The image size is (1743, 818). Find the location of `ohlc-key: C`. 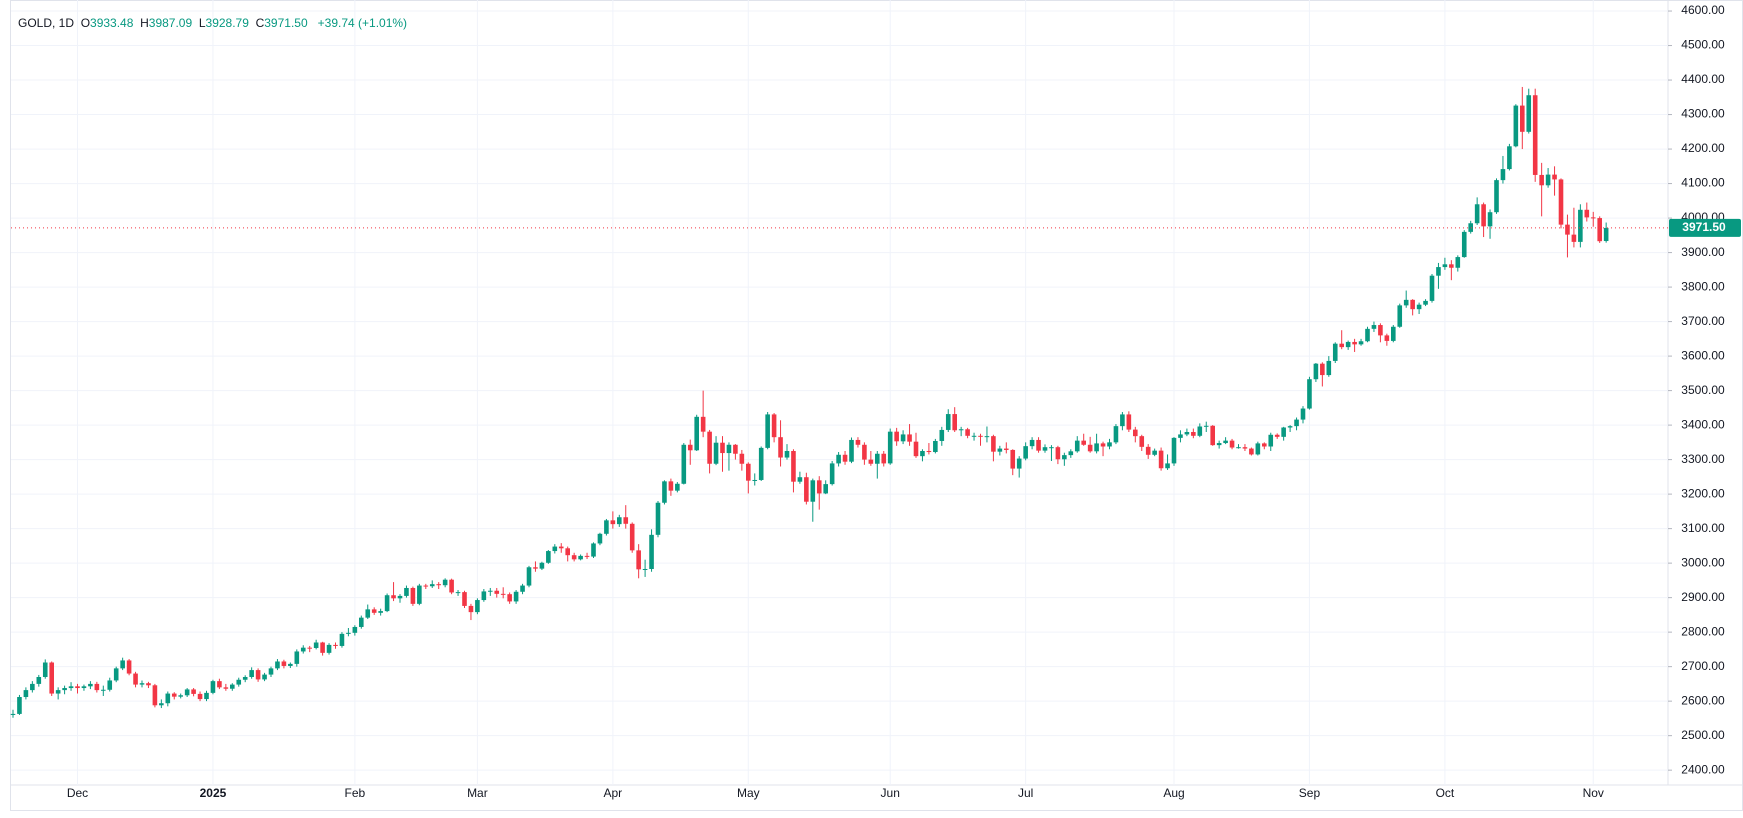

ohlc-key: C is located at coordinates (260, 23).